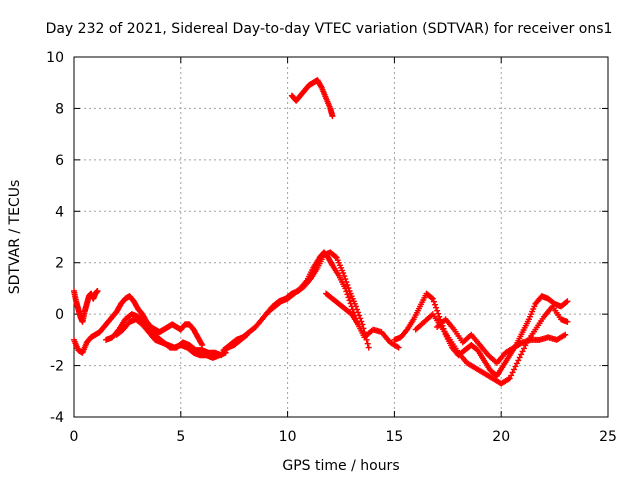 Image resolution: width=640 pixels, height=485 pixels. Describe the element at coordinates (59, 315) in the screenshot. I see `y-tick-label: 0` at that location.